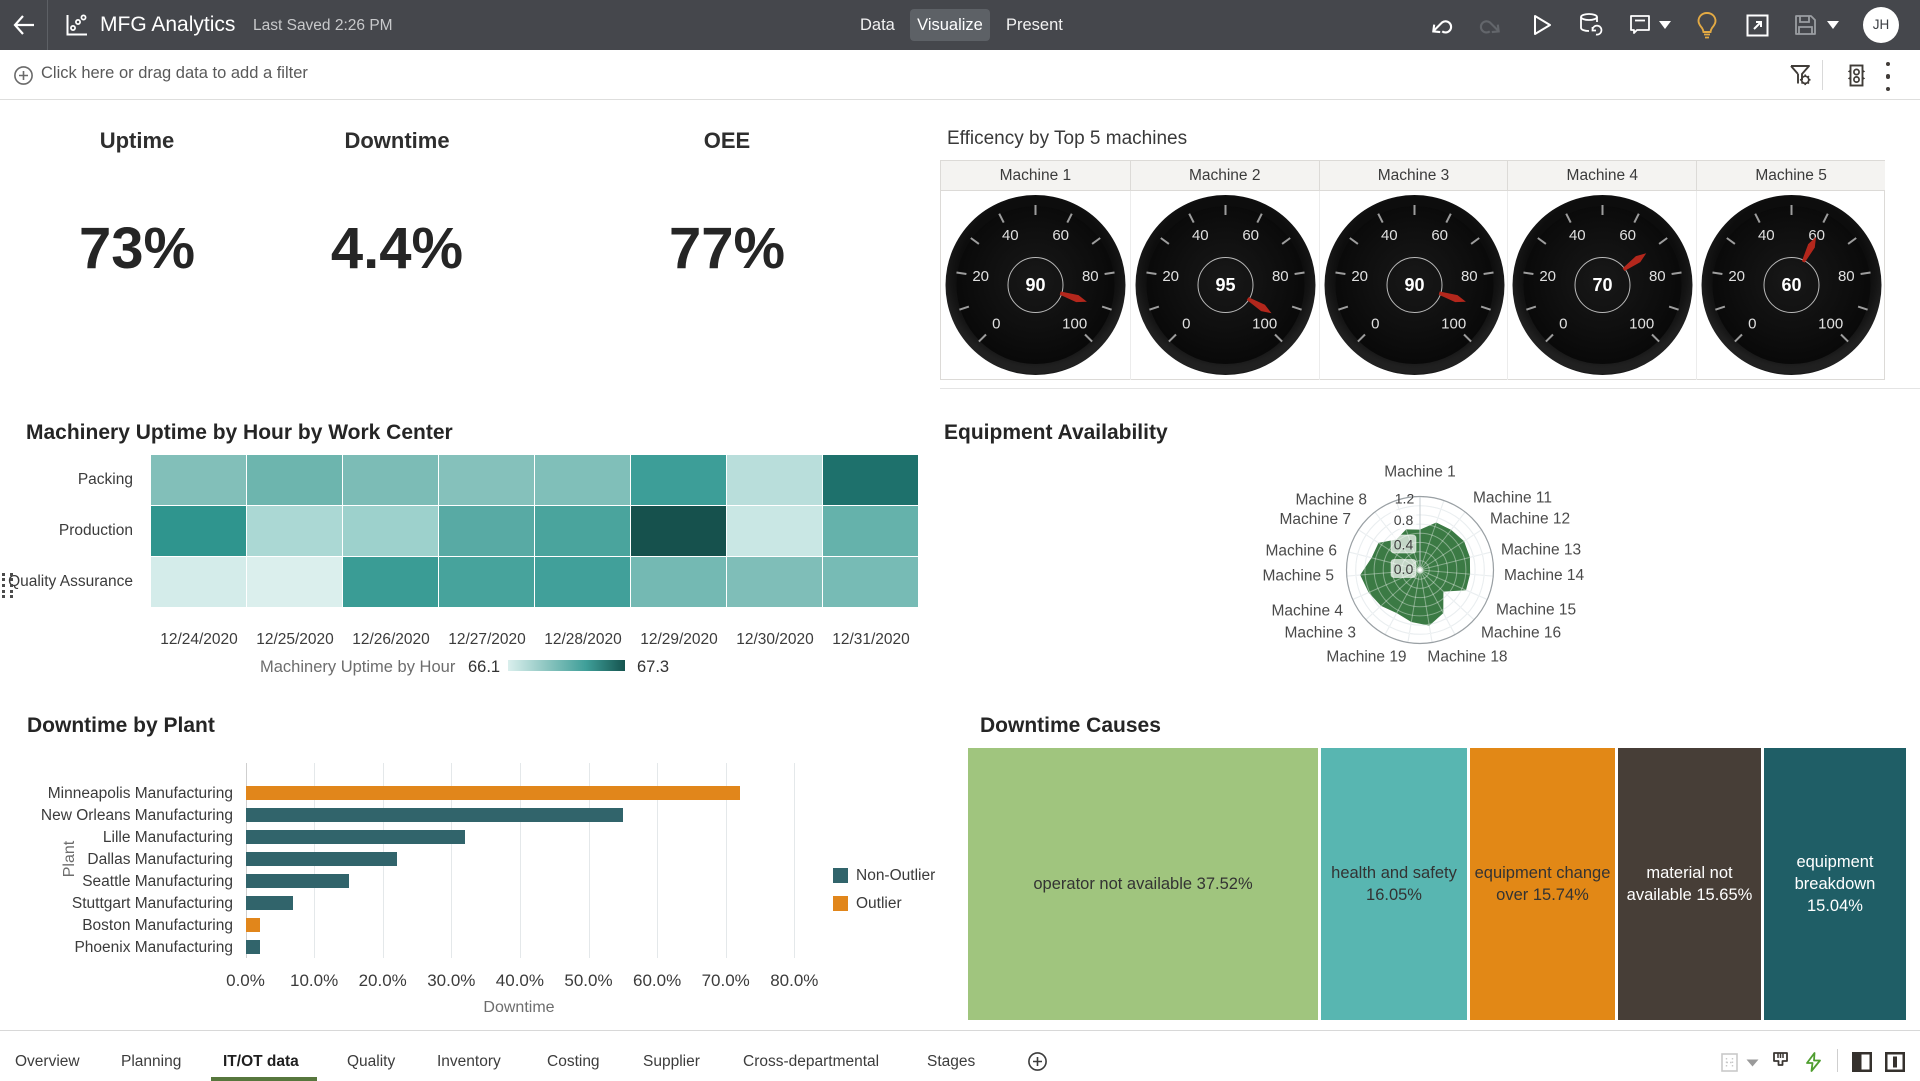 This screenshot has width=1920, height=1081. Describe the element at coordinates (1530, 519) in the screenshot. I see `svg-text: Machine 12` at that location.